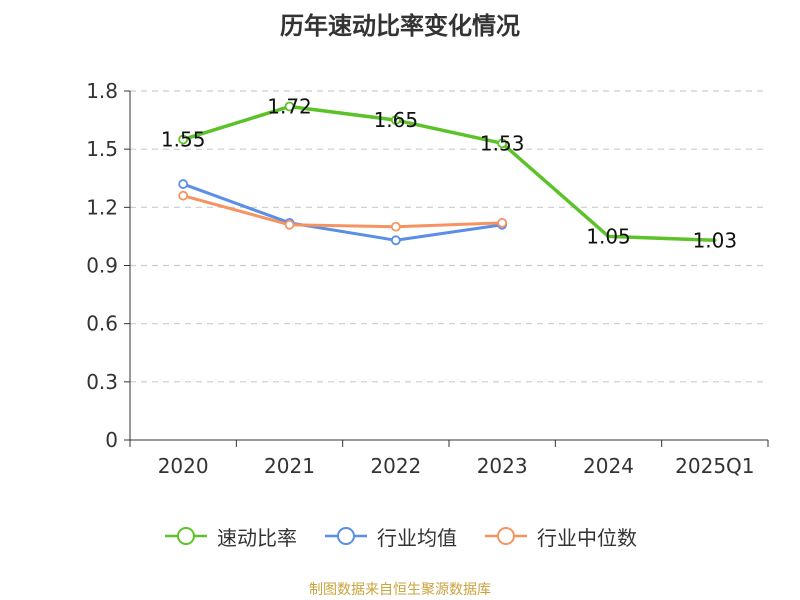 This screenshot has height=600, width=800. Describe the element at coordinates (102, 207) in the screenshot. I see `y-tick-label: 1.2` at that location.